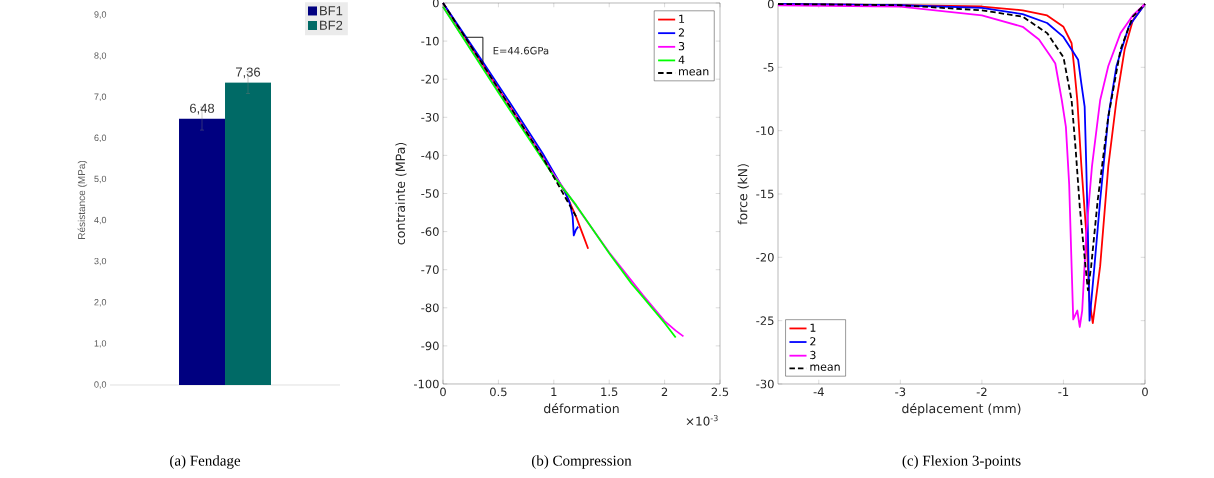  What do you see at coordinates (770, 4) in the screenshot?
I see `y-tick-label: 0` at bounding box center [770, 4].